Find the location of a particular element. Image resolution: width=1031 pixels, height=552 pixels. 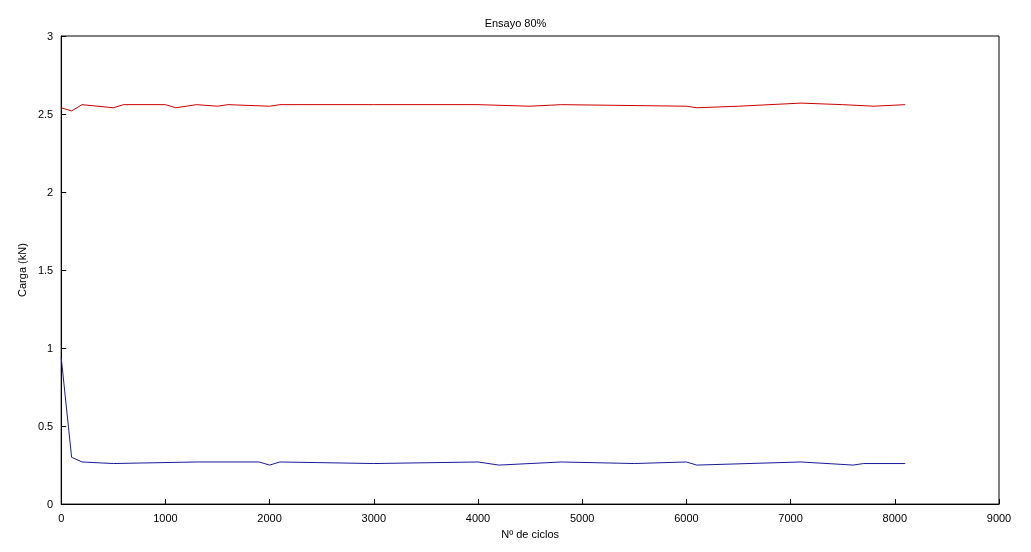

y-tick-label: 0.5 is located at coordinates (45, 426).